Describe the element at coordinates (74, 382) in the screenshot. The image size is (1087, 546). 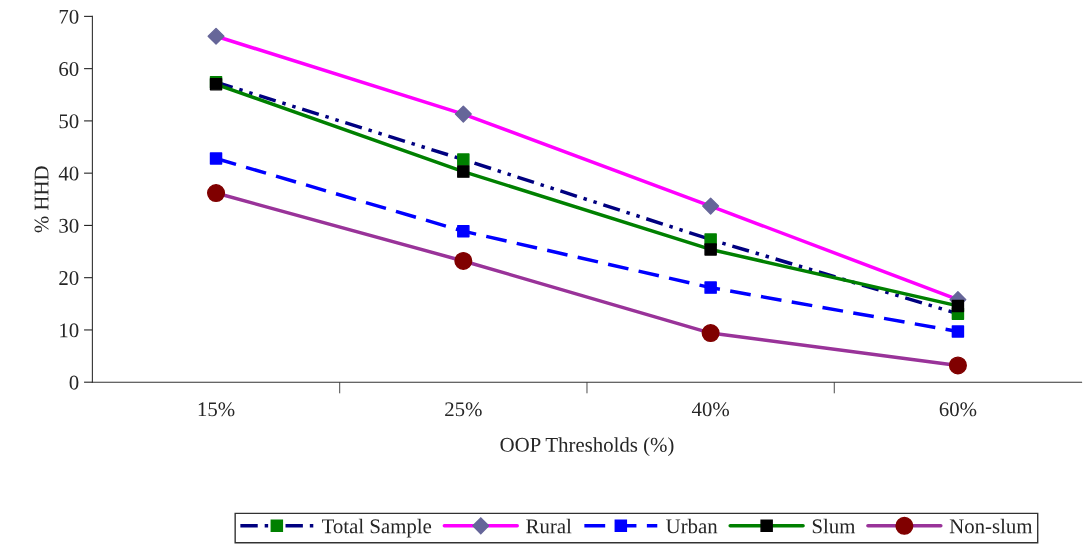
I see `y-tick-label: 0` at that location.